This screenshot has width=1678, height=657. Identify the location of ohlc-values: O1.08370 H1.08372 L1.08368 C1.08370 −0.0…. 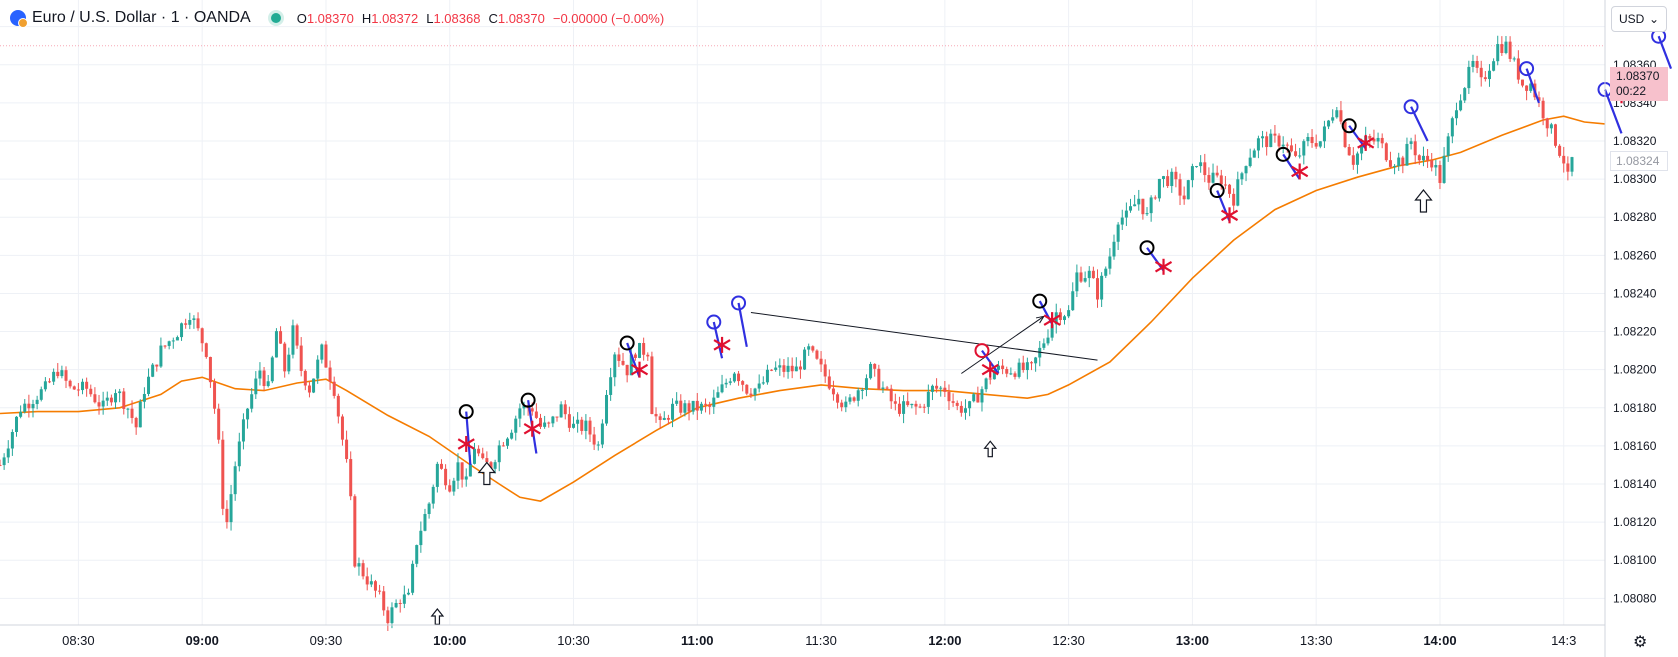
(480, 18).